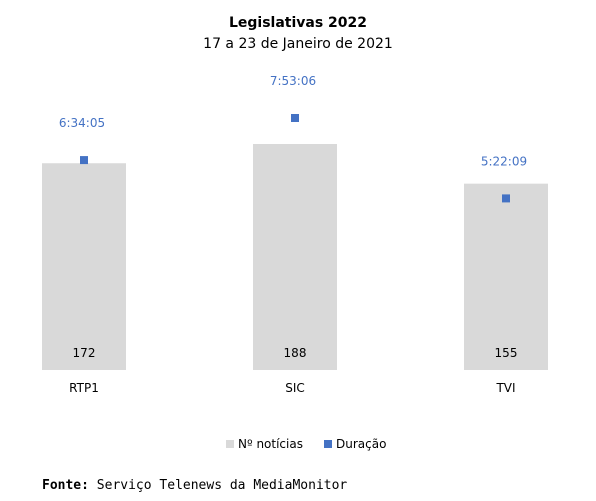  What do you see at coordinates (65, 485) in the screenshot?
I see `source-label: Fonte:` at bounding box center [65, 485].